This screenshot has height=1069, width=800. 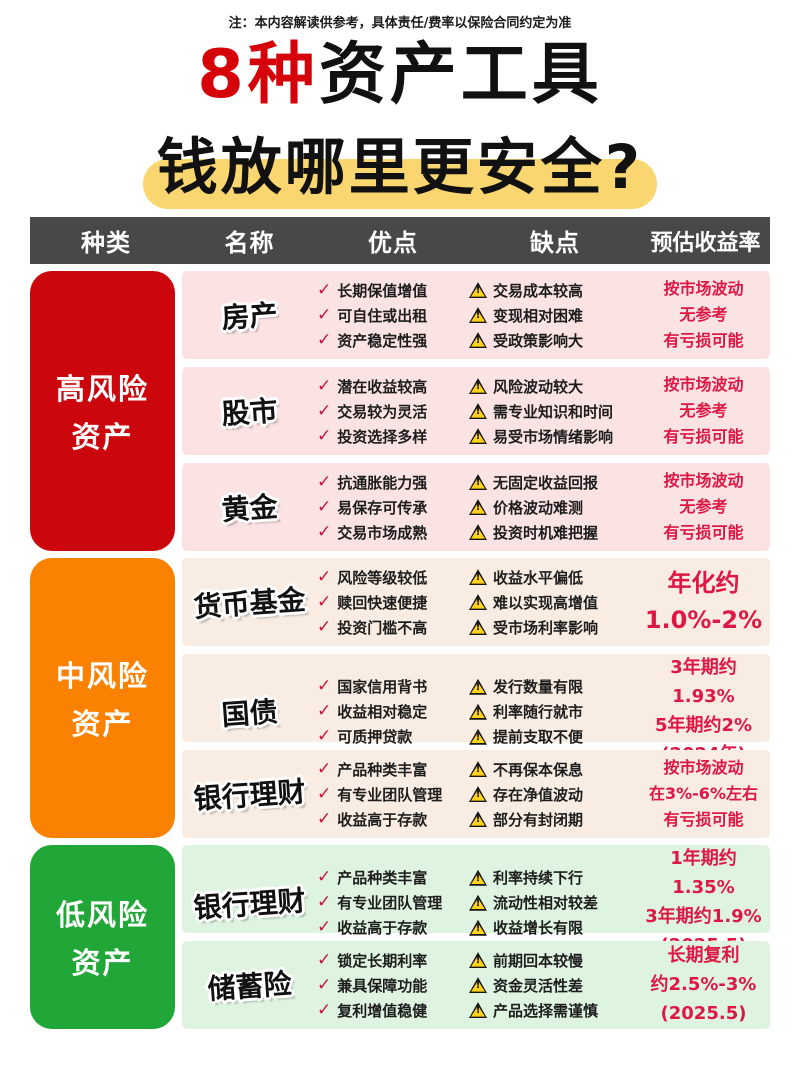 What do you see at coordinates (703, 411) in the screenshot?
I see `returns-cell: 按市场波动 无参考 有亏损可能` at bounding box center [703, 411].